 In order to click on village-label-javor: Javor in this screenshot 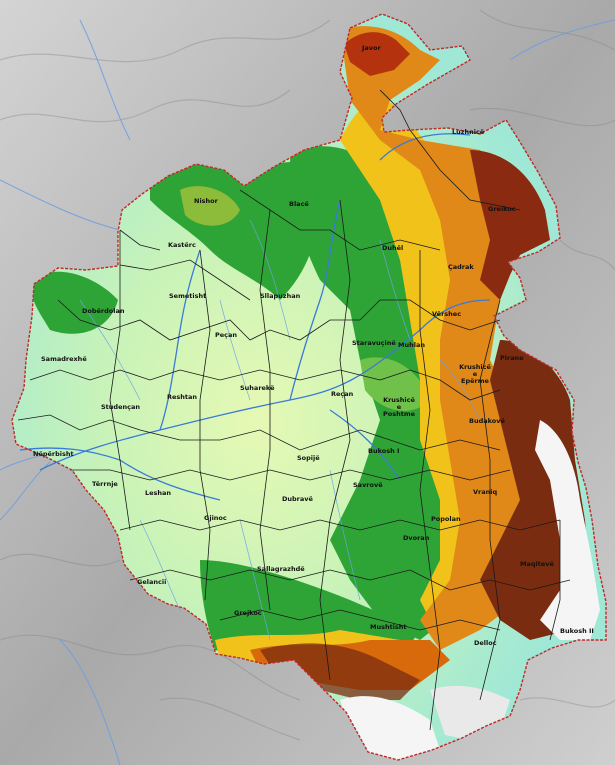, I will do `click(371, 48)`.